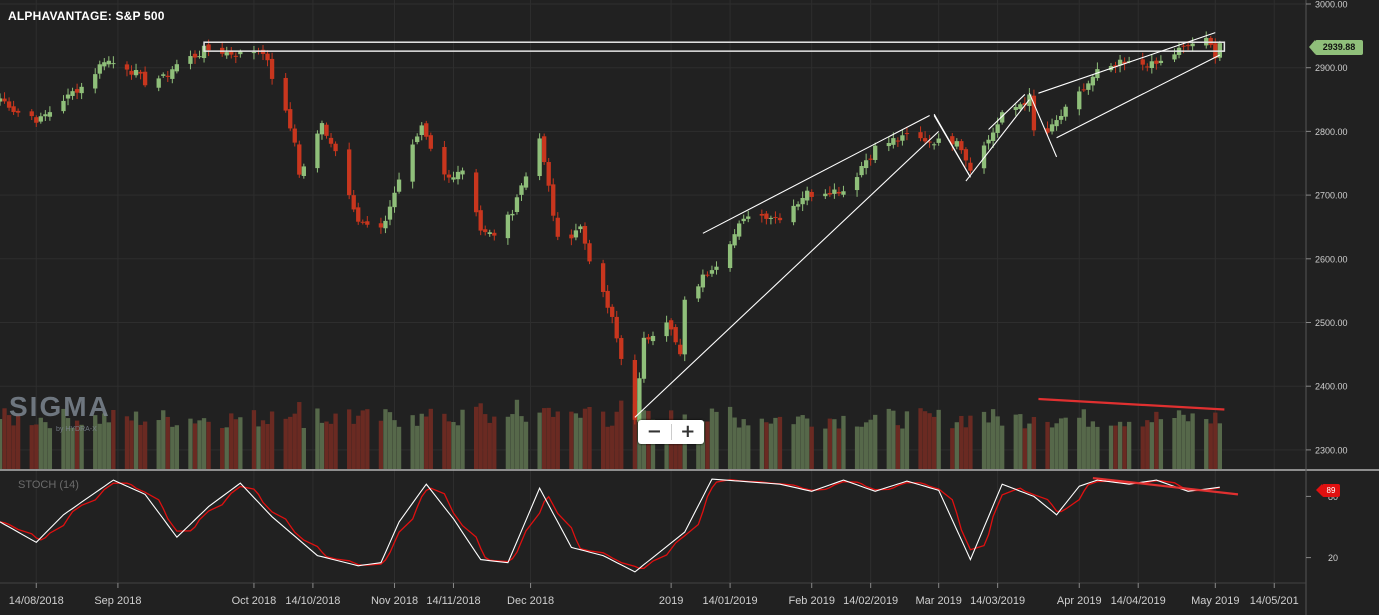  What do you see at coordinates (312, 601) in the screenshot?
I see `time-axis-label: 14/10/2018` at bounding box center [312, 601].